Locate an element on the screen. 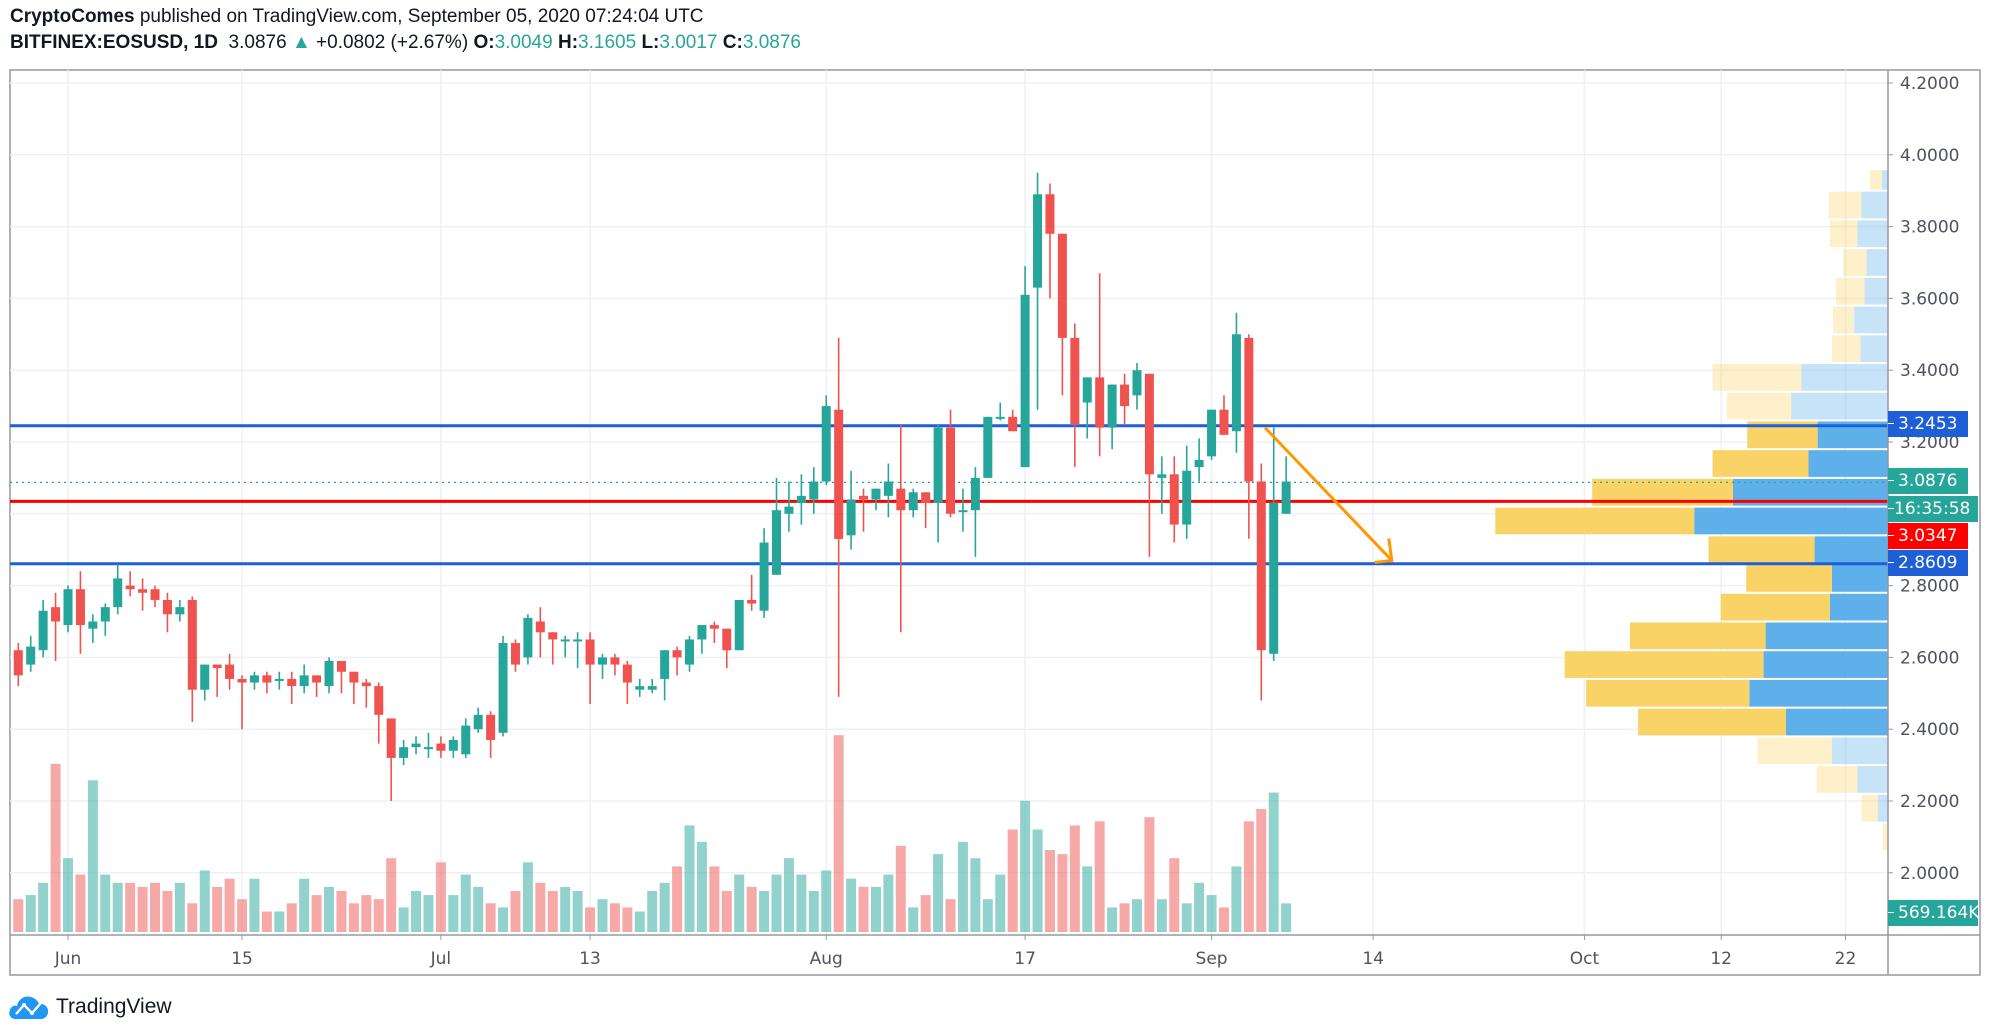  x-tick-label: Jul is located at coordinates (441, 959).